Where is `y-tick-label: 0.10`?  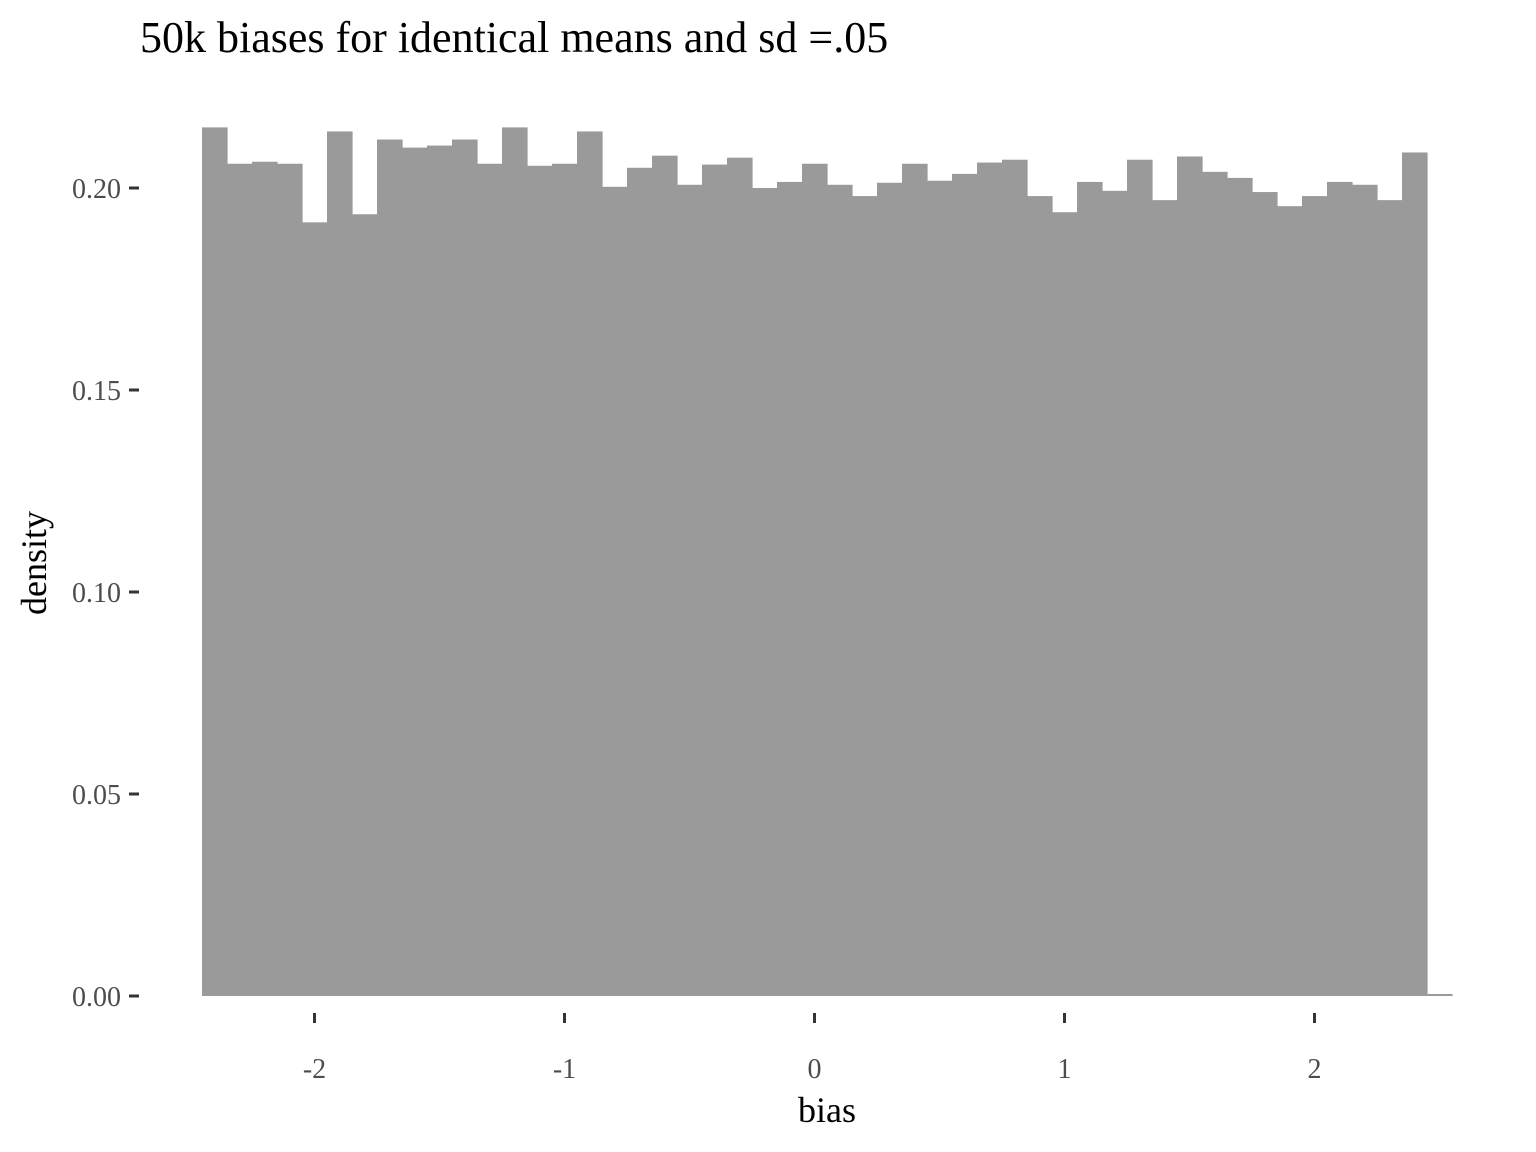 y-tick-label: 0.10 is located at coordinates (96, 593).